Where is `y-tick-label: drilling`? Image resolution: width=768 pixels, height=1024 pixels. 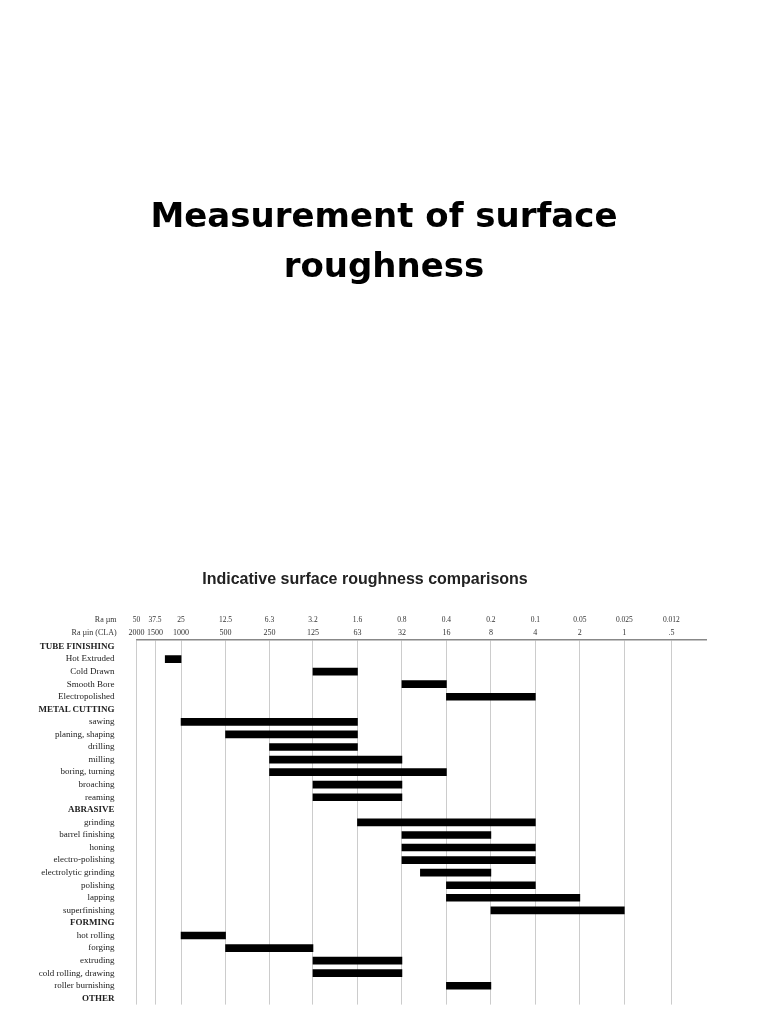 y-tick-label: drilling is located at coordinates (102, 746).